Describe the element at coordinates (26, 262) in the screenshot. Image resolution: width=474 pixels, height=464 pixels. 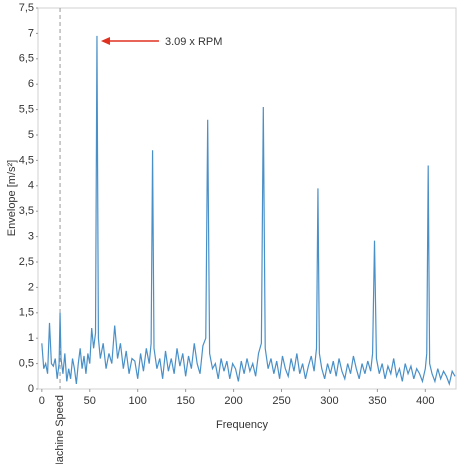
I see `y-tick-label: 2,5` at that location.